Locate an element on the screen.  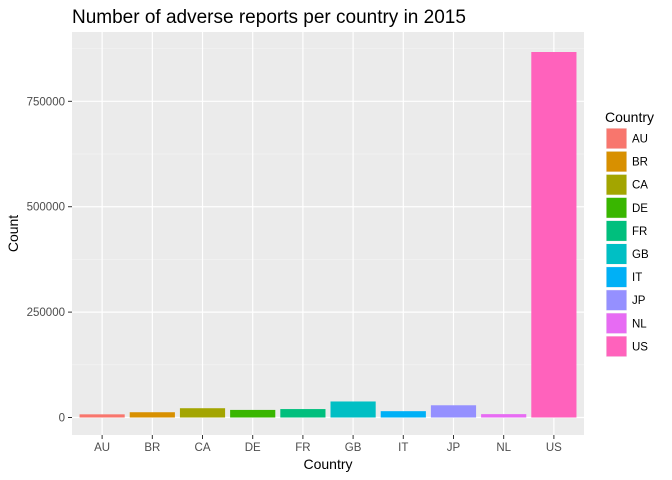
legend-swatch-br is located at coordinates (616, 161).